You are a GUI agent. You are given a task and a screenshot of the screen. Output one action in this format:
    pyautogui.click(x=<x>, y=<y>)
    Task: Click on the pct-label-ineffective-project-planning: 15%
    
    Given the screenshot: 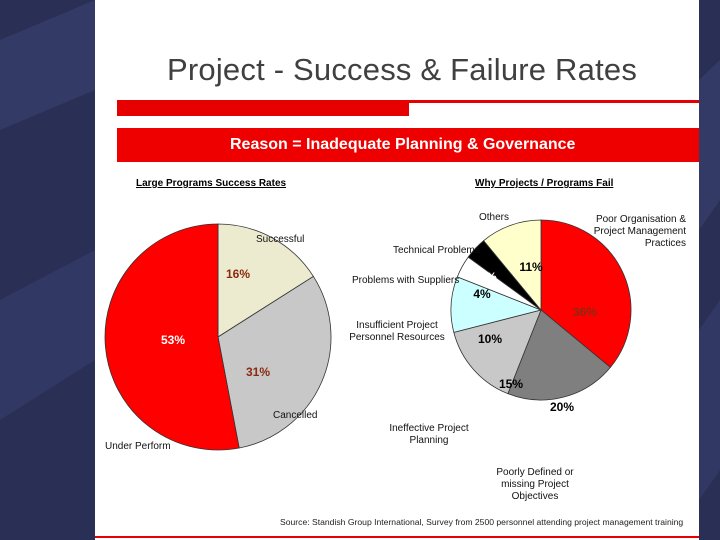 What is the action you would take?
    pyautogui.click(x=511, y=384)
    